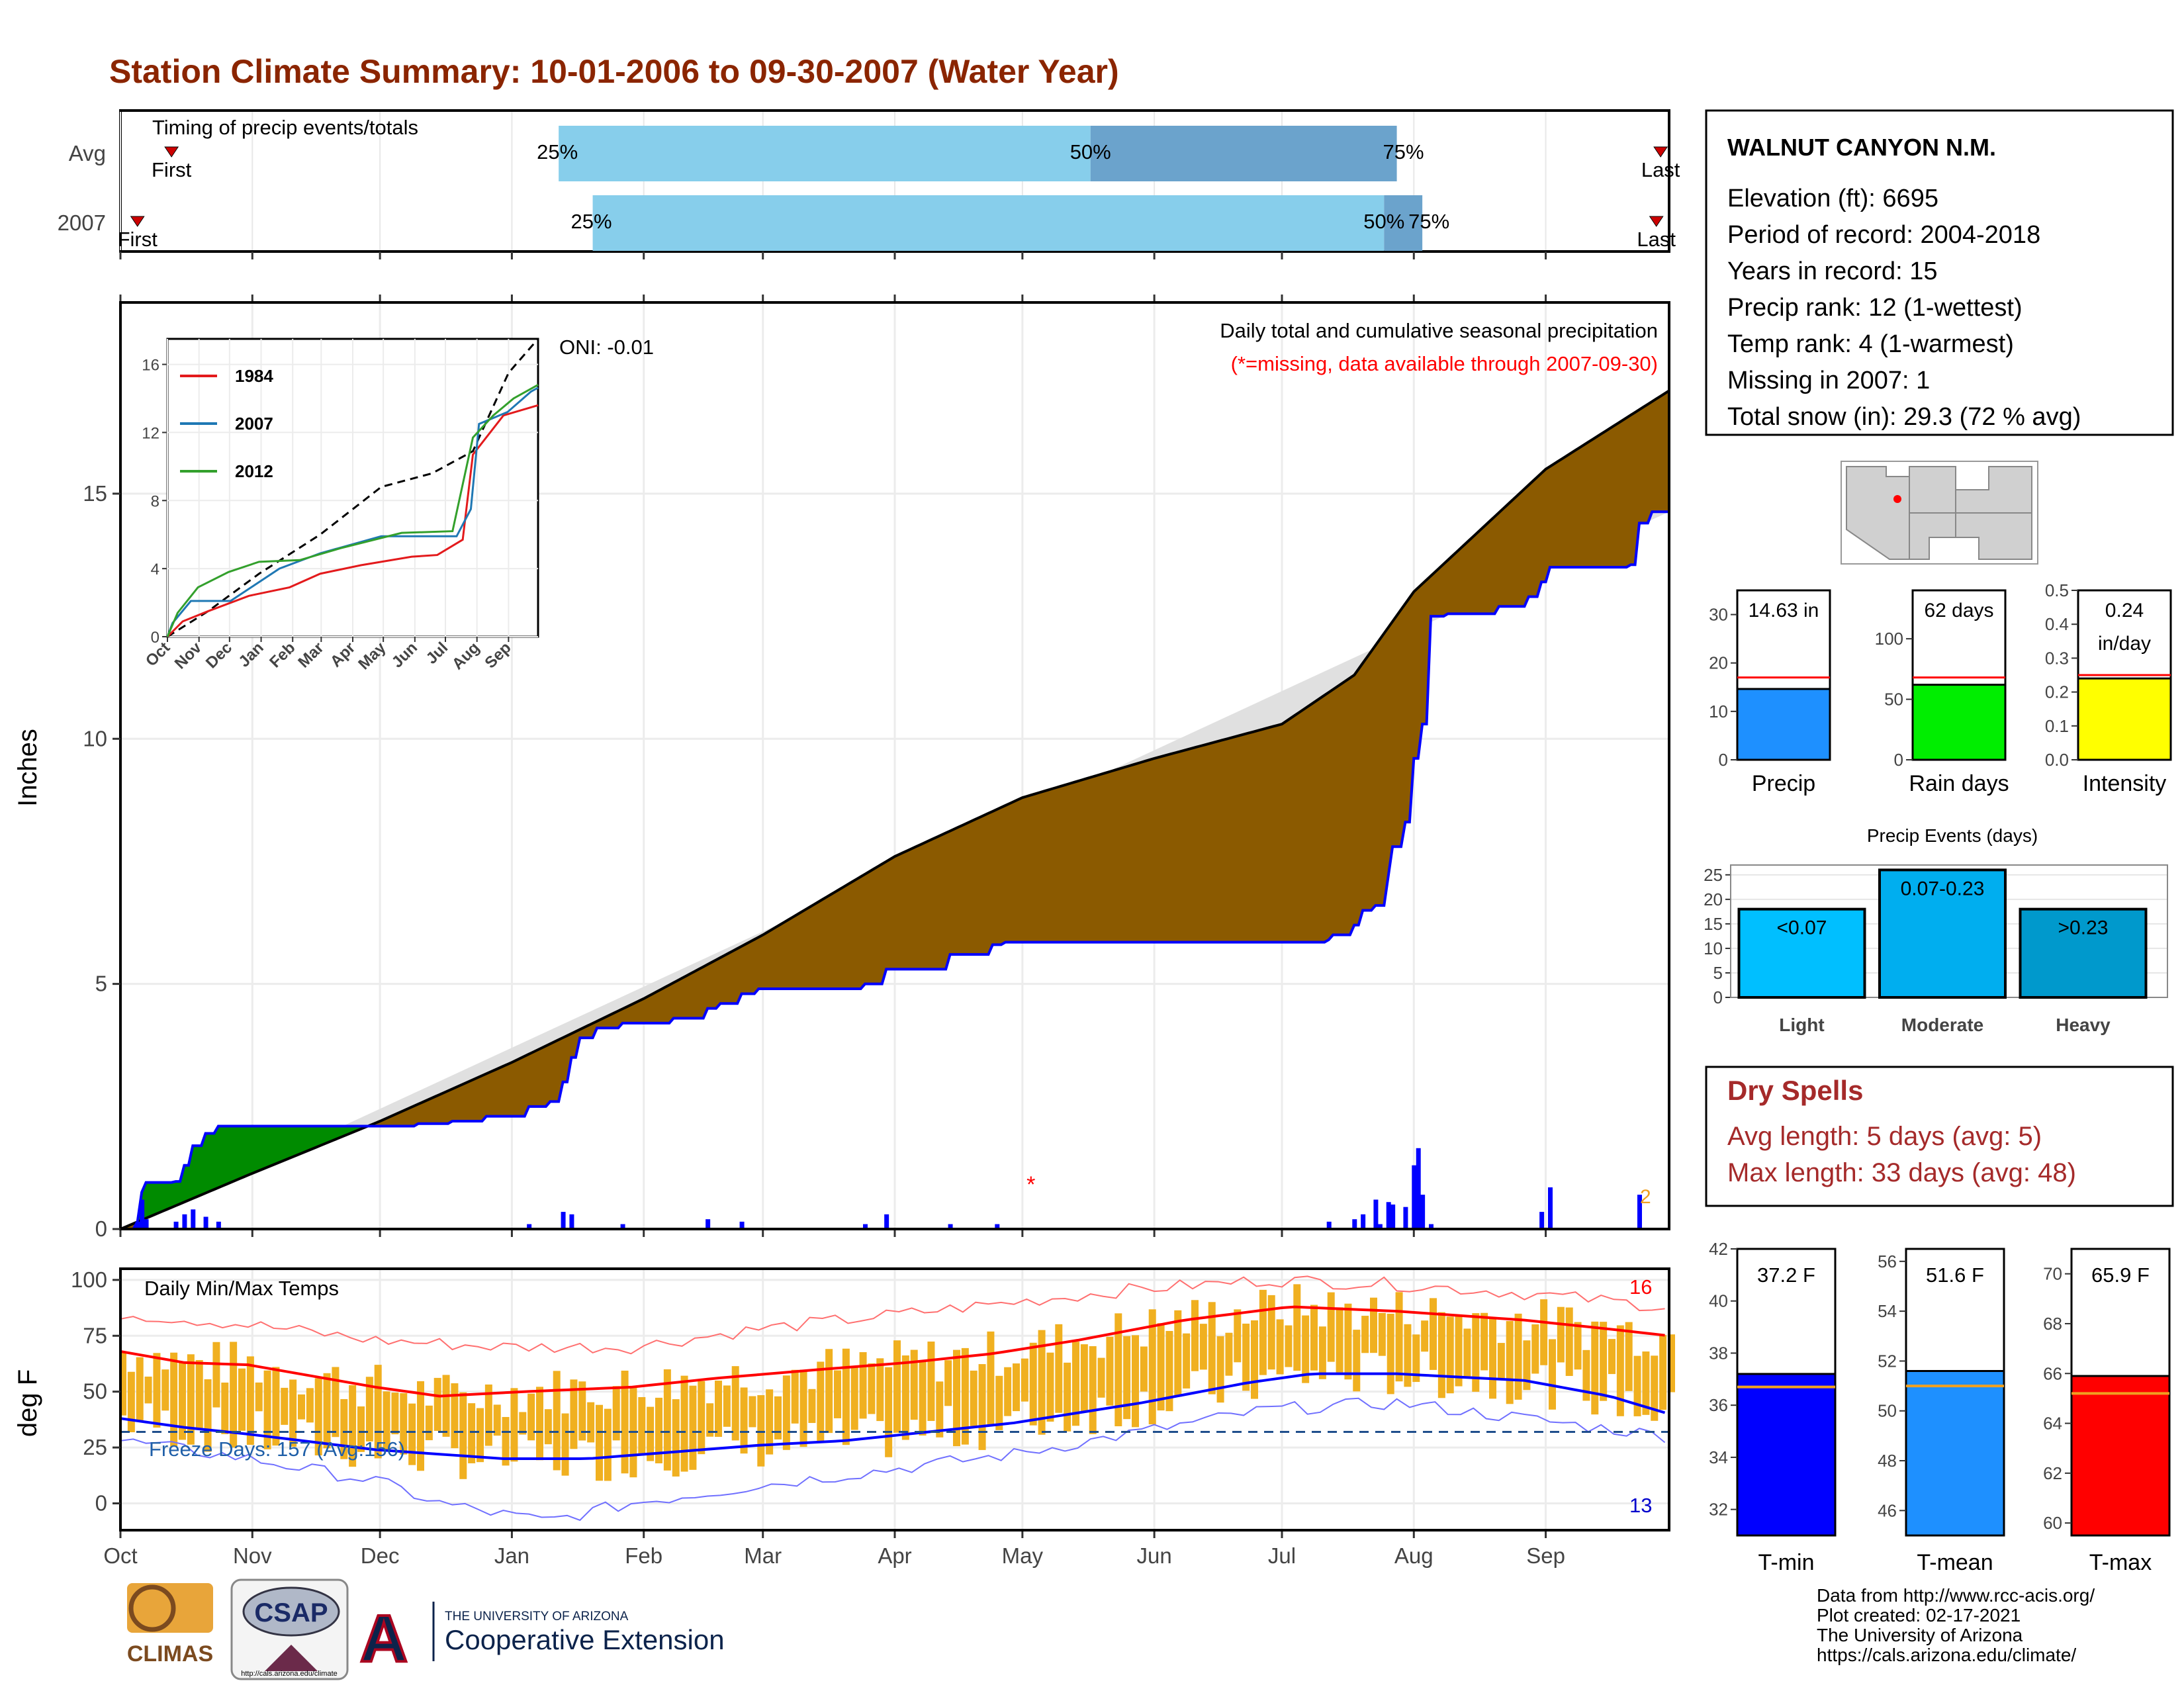  What do you see at coordinates (606, 347) in the screenshot?
I see `oni-label: ONI: -0.01` at bounding box center [606, 347].